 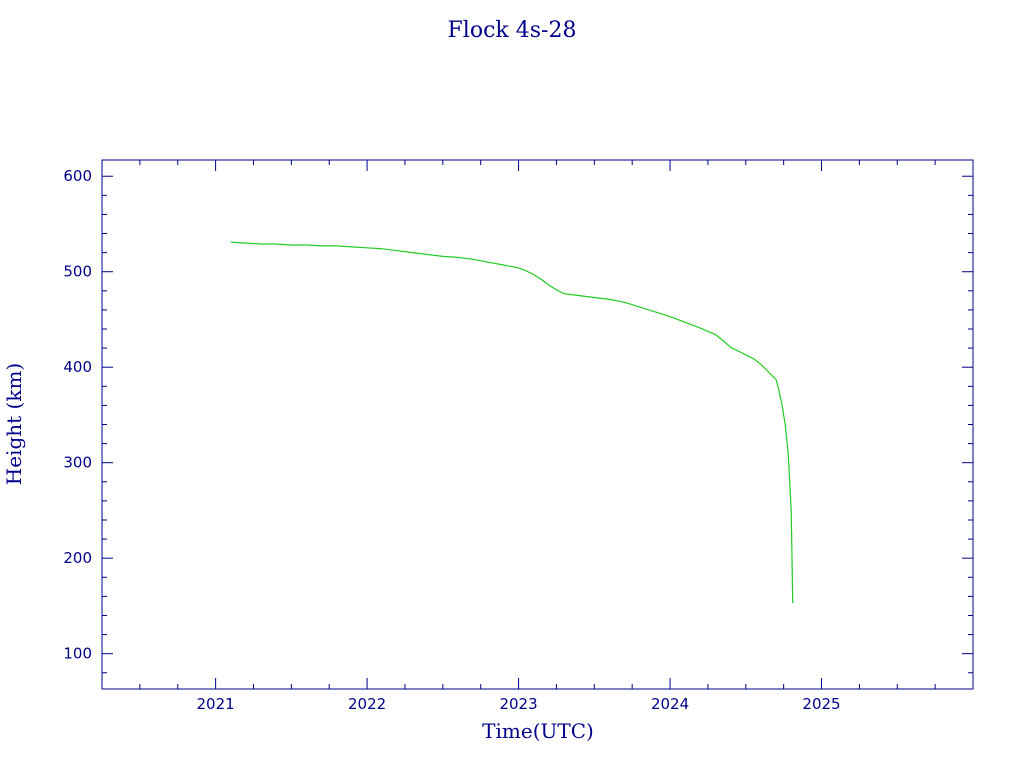 What do you see at coordinates (77, 367) in the screenshot?
I see `y-tick-label: 400` at bounding box center [77, 367].